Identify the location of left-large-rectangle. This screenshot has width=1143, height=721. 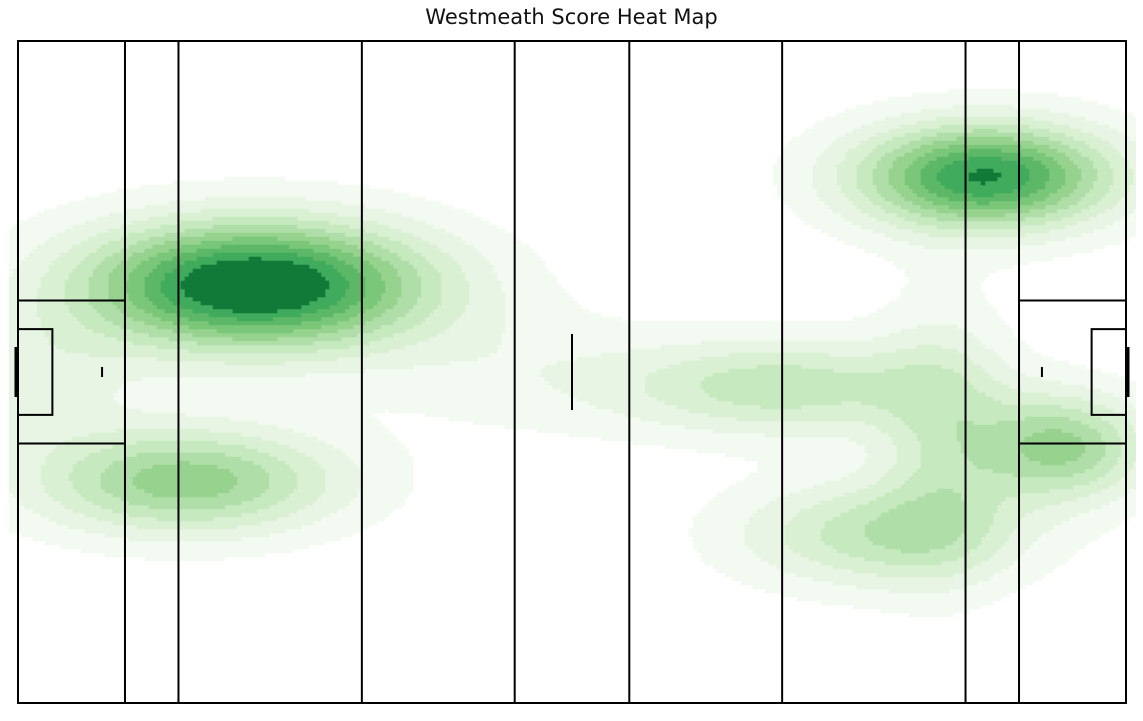
(72, 372).